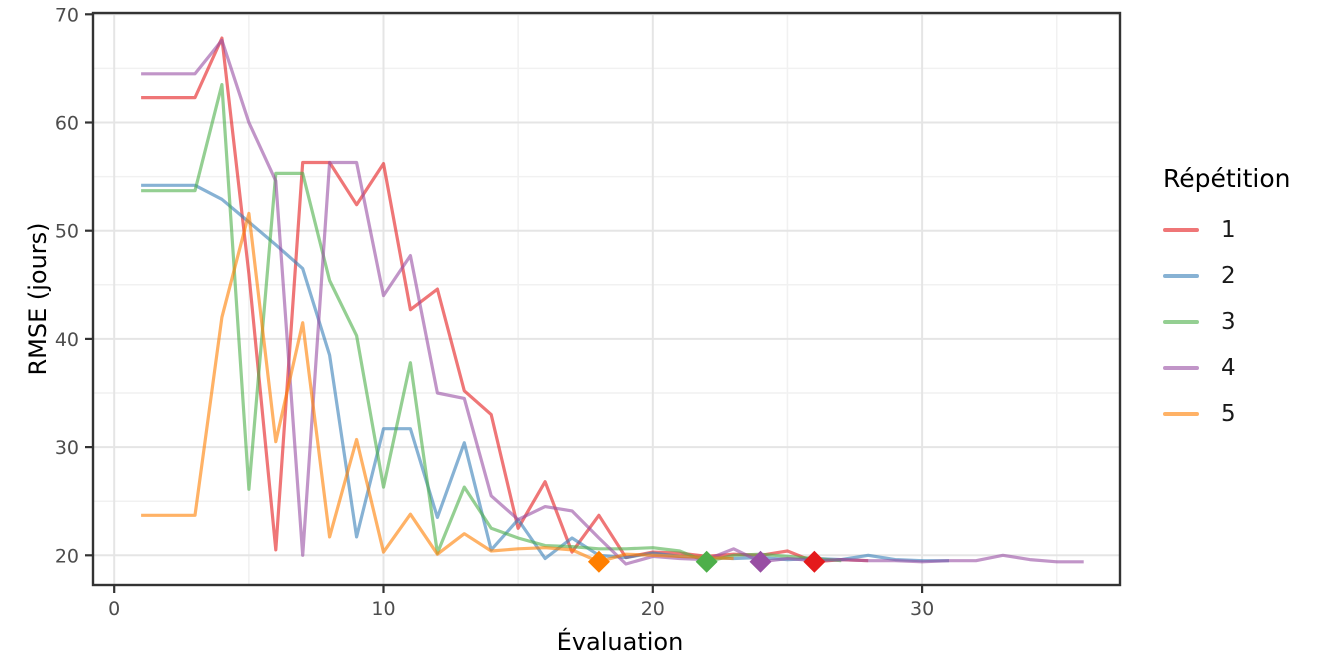  What do you see at coordinates (67, 15) in the screenshot?
I see `y-tick-label: 70` at bounding box center [67, 15].